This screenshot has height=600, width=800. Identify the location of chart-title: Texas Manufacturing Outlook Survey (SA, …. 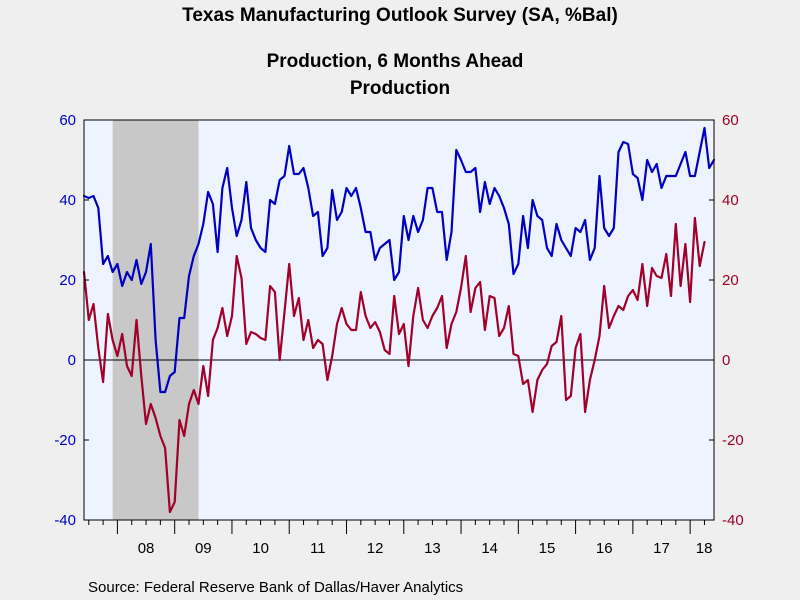
(400, 15).